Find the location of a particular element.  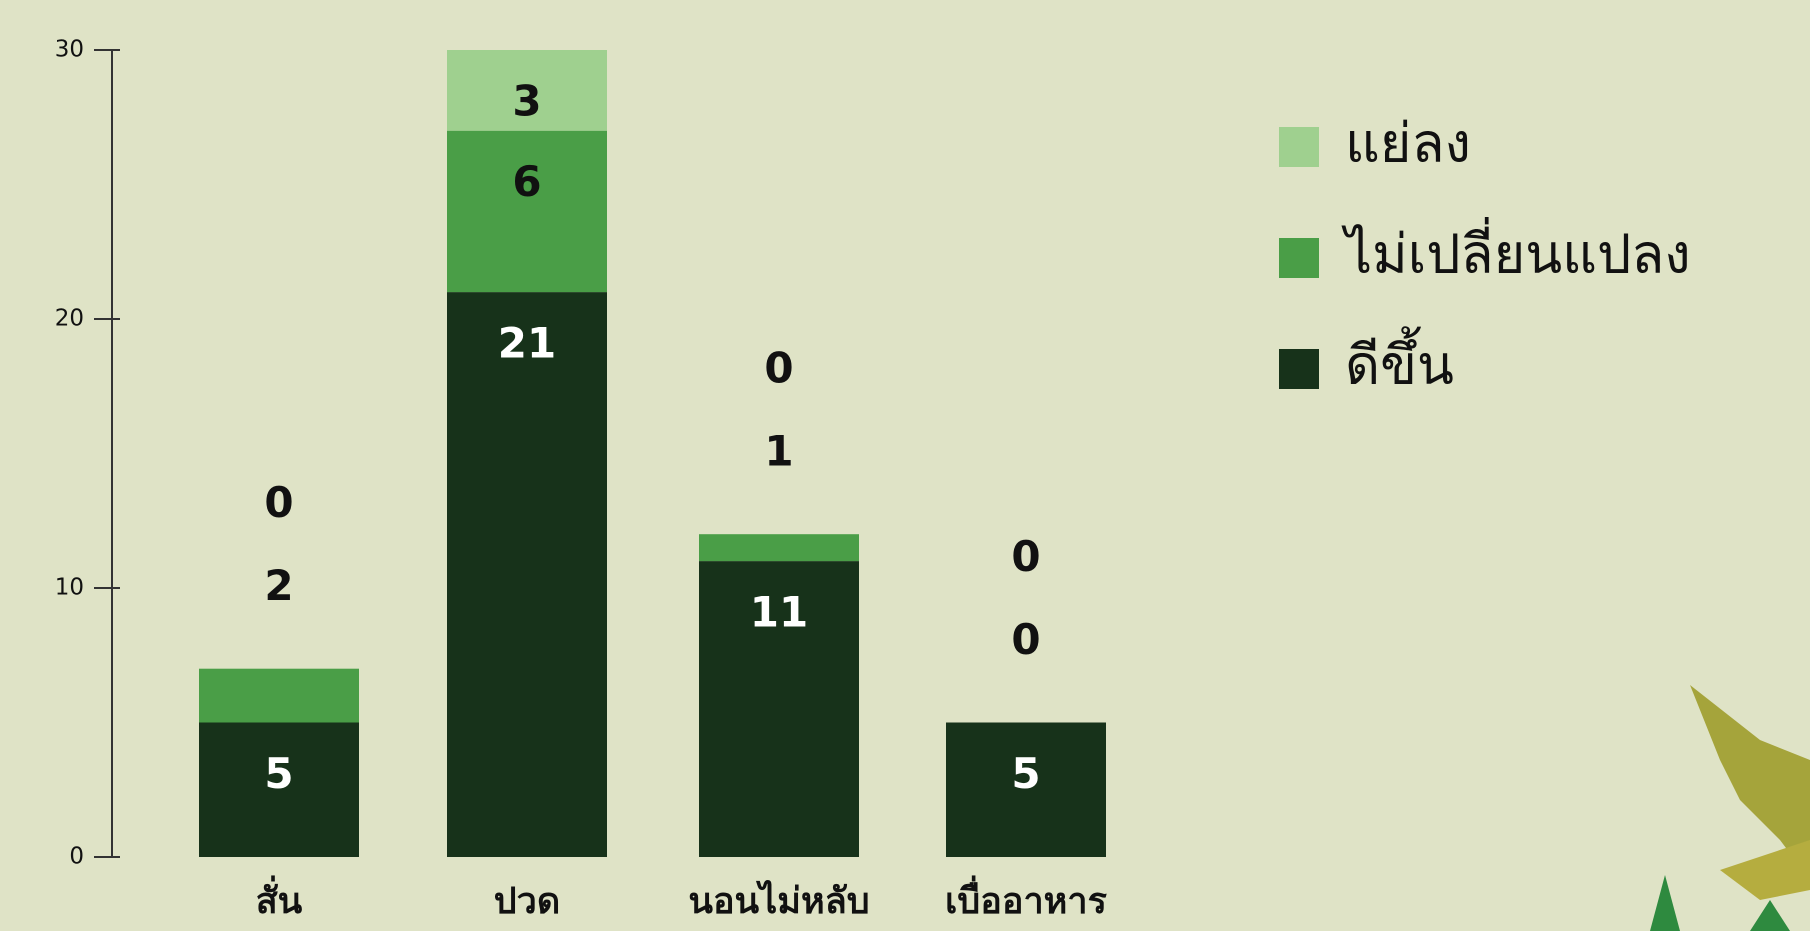

legend-label: ไม่เปลี่ยนแปลง is located at coordinates (1516, 251).